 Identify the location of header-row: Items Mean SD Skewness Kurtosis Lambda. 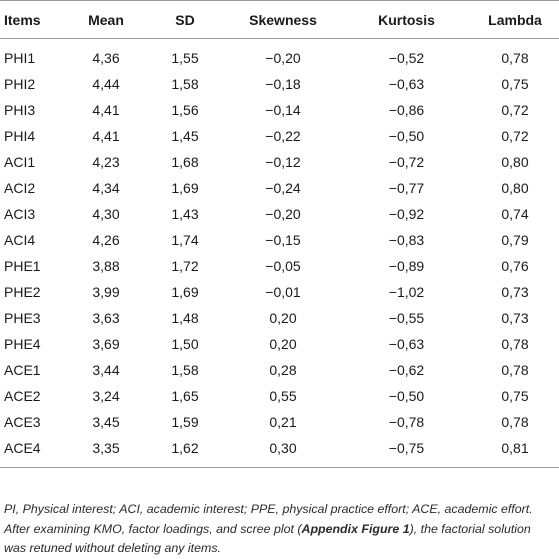
(279, 19).